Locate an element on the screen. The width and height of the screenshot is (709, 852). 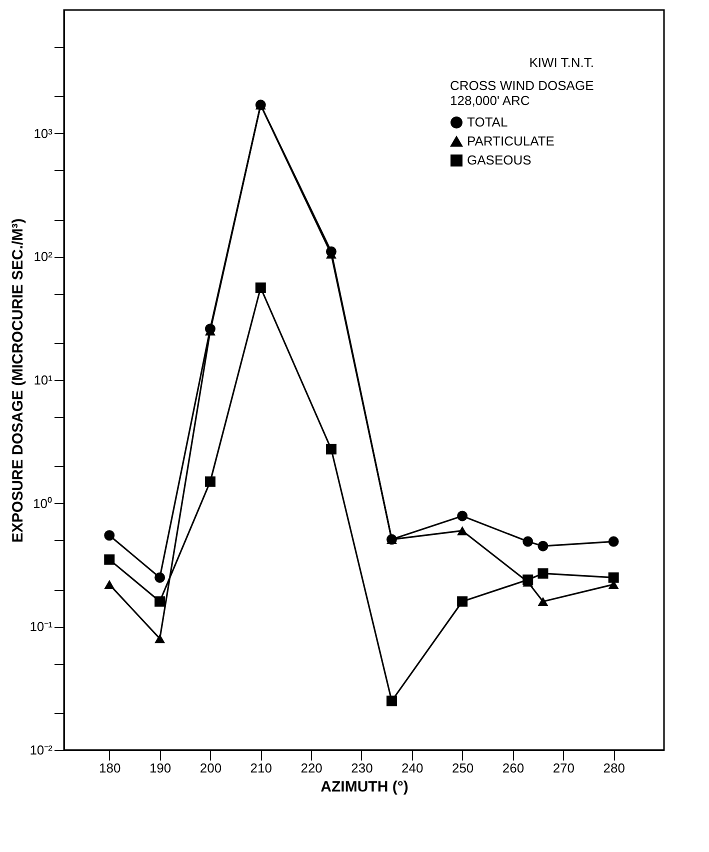
x-tick-label: 180 is located at coordinates (110, 768).